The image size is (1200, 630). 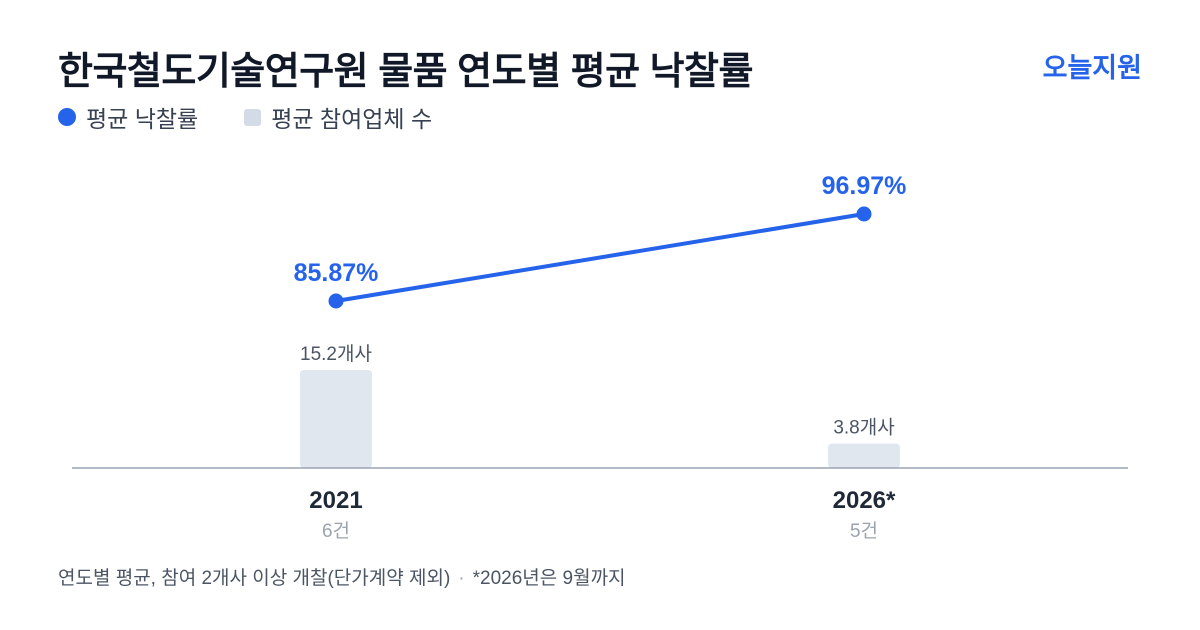 I want to click on brand-logo: 오늘지원, so click(x=1092, y=68).